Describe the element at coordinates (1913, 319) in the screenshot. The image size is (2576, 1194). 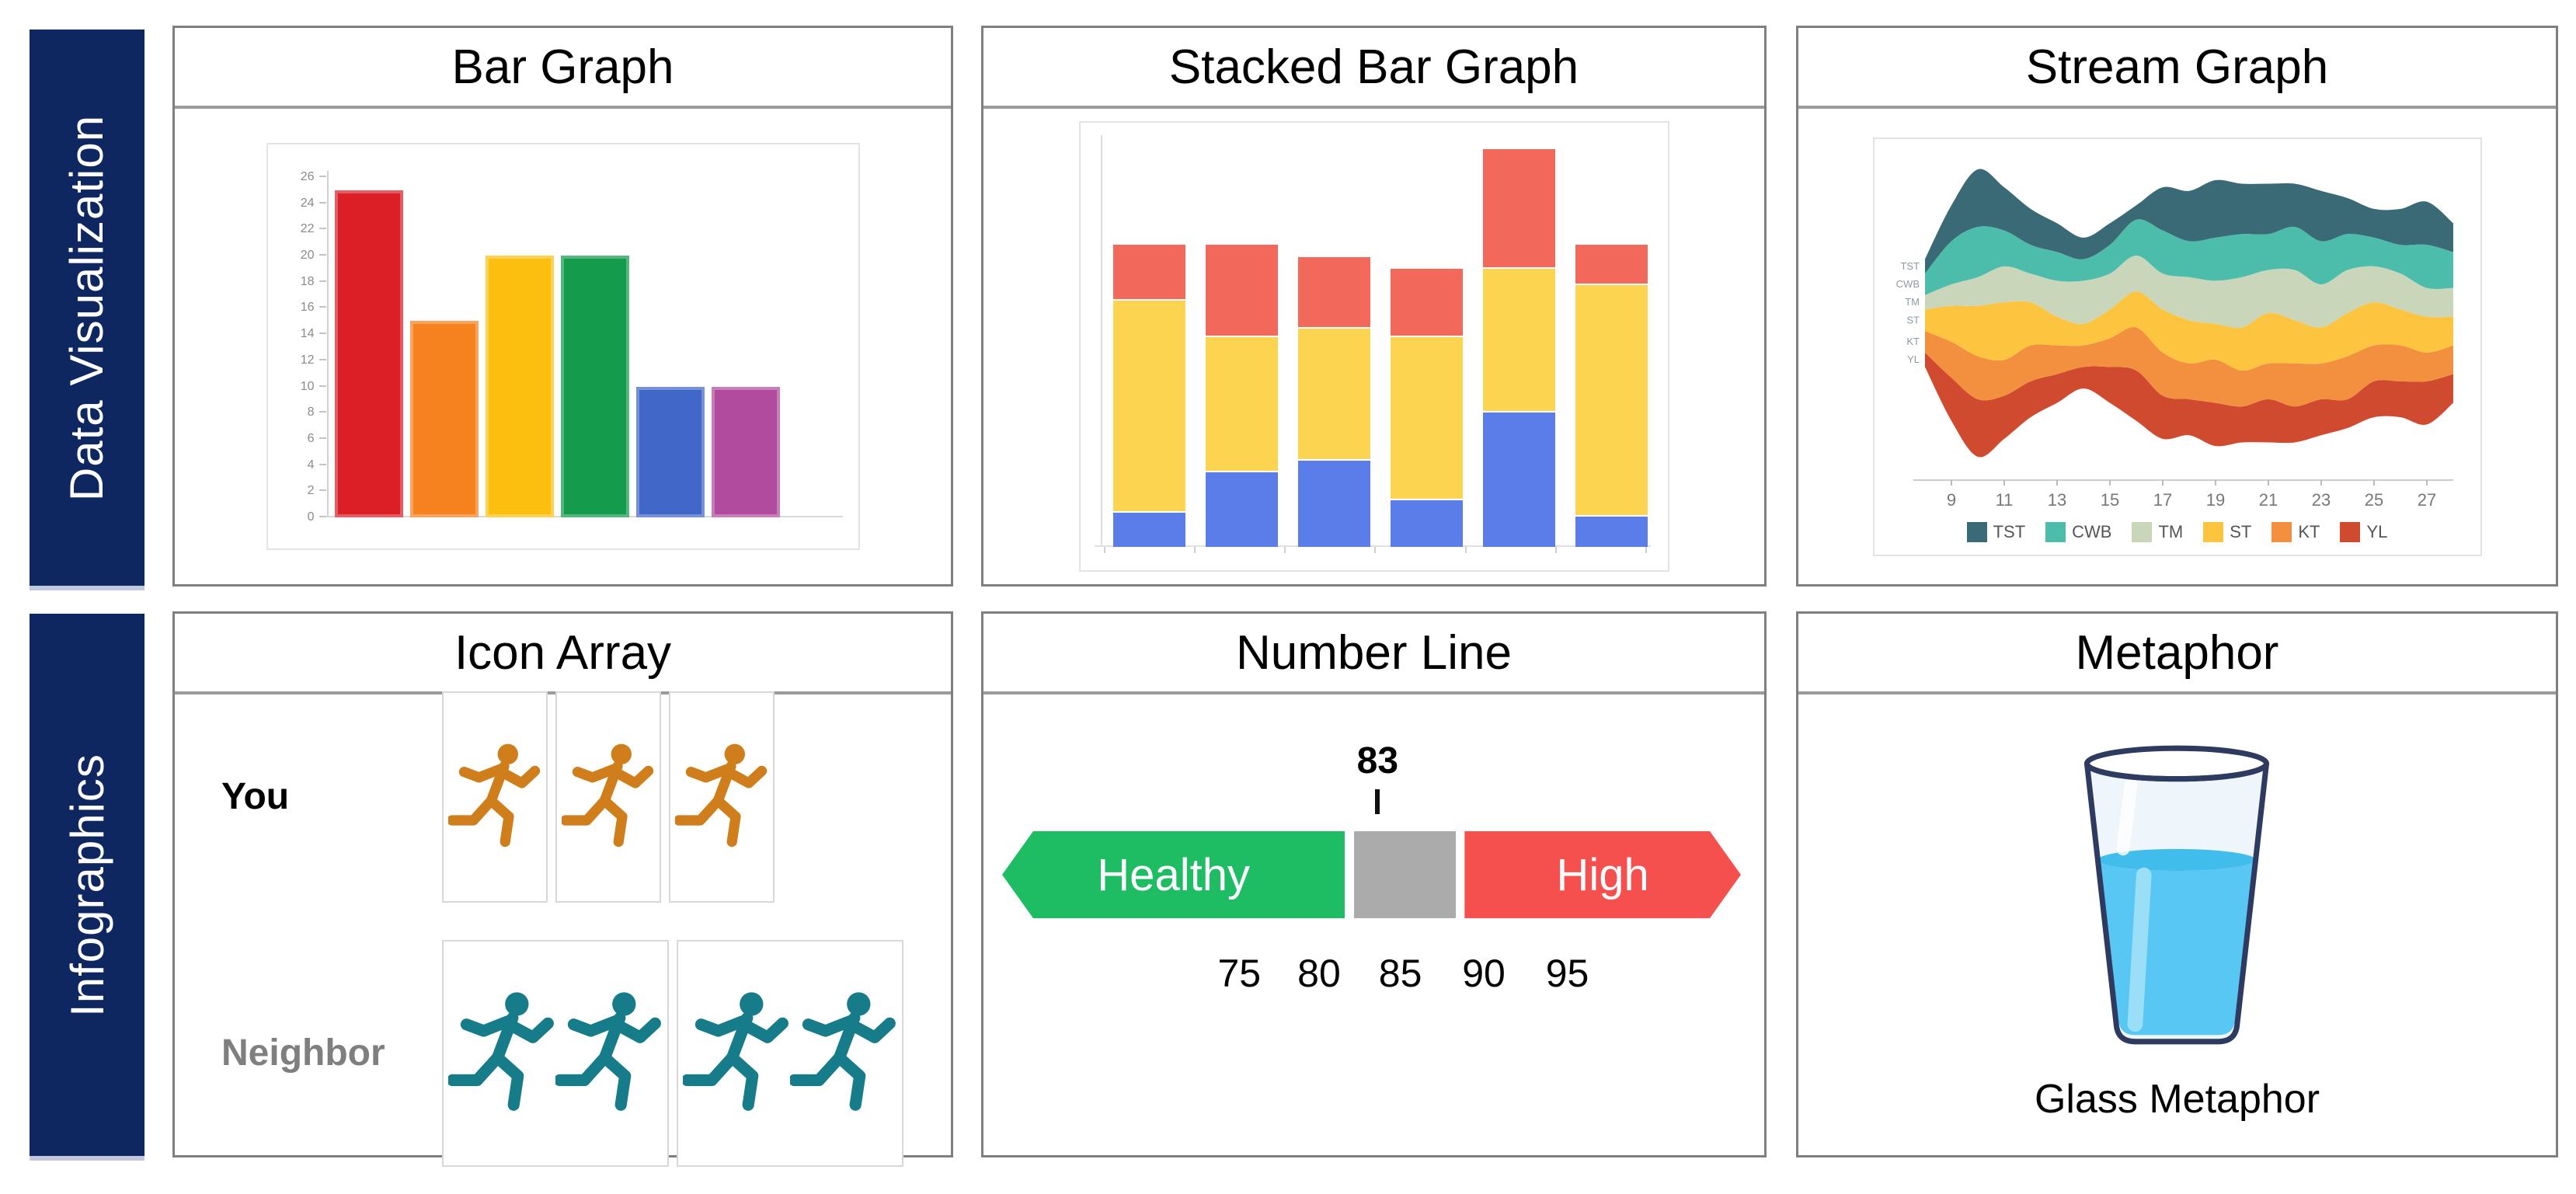
I see `stream-band-label: ST` at that location.